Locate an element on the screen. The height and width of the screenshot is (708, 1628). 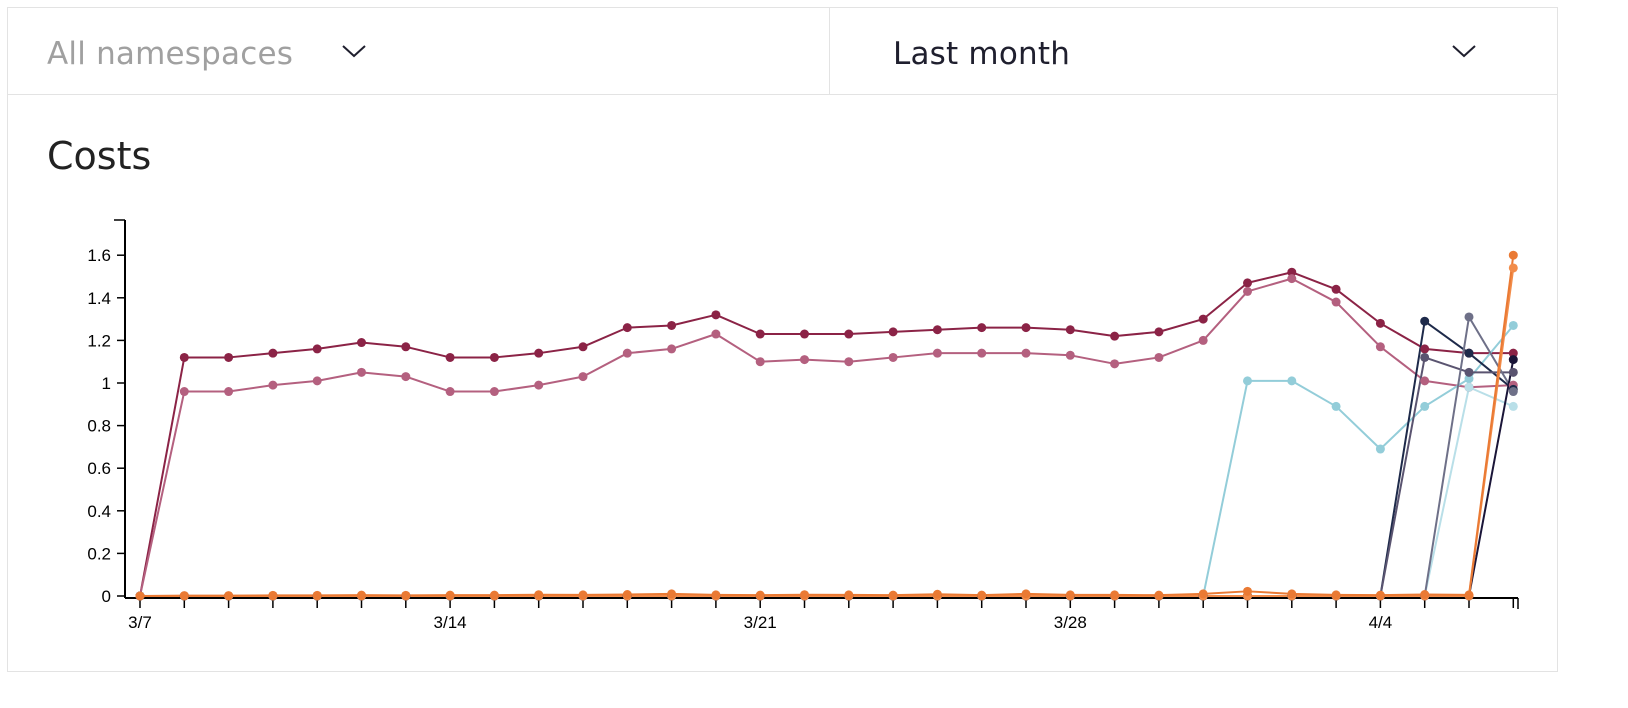
x-tick-label: 3/28 is located at coordinates (1070, 622).